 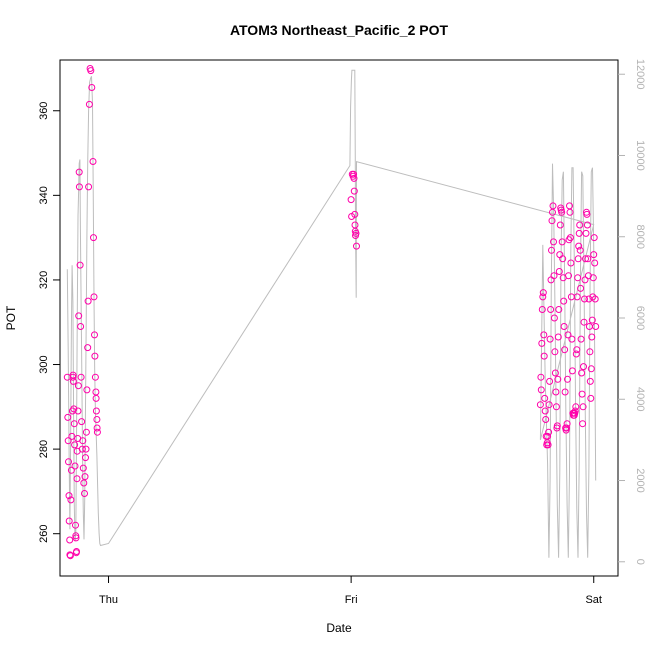 I want to click on x-tick-label: Thu, so click(x=108, y=600).